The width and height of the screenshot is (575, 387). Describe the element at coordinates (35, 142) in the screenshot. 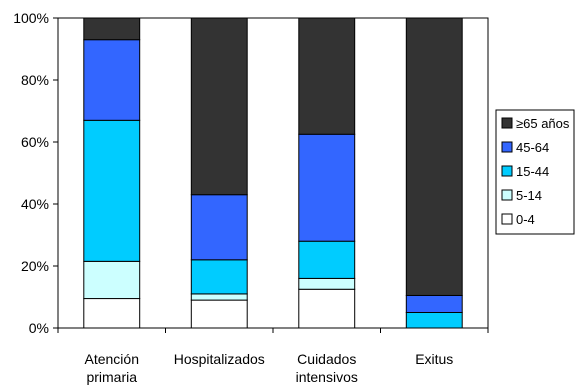

I see `y-tick-label: 60%` at that location.